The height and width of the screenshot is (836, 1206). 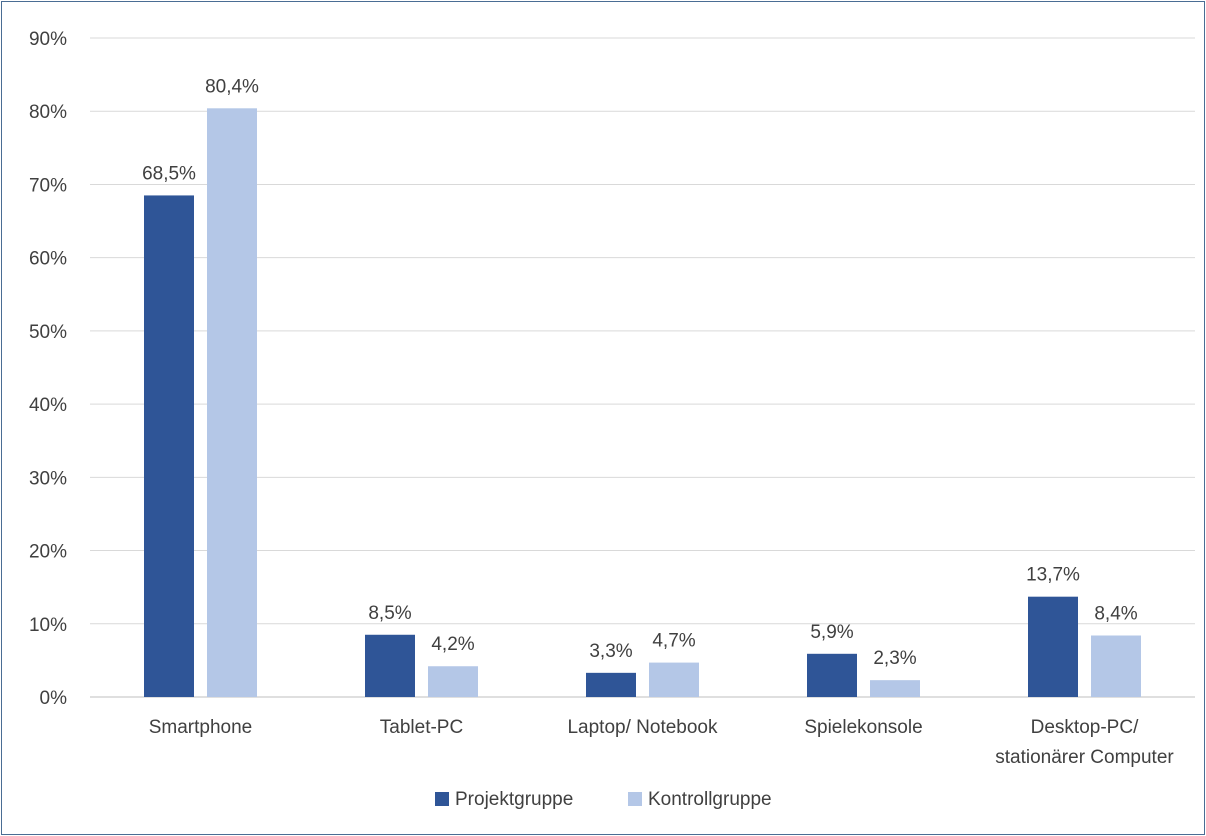 I want to click on y-tick-label: 50%, so click(x=48, y=332).